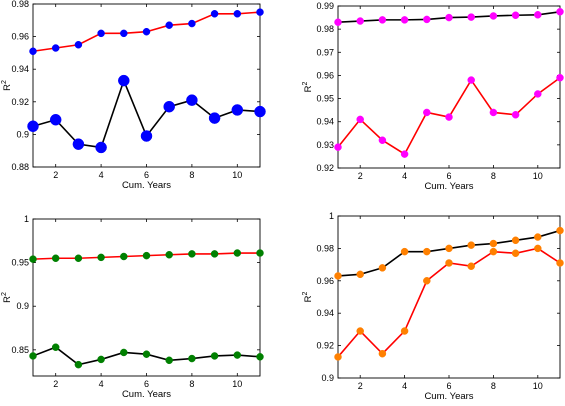  I want to click on y-tick-label: 0.97, so click(325, 52).